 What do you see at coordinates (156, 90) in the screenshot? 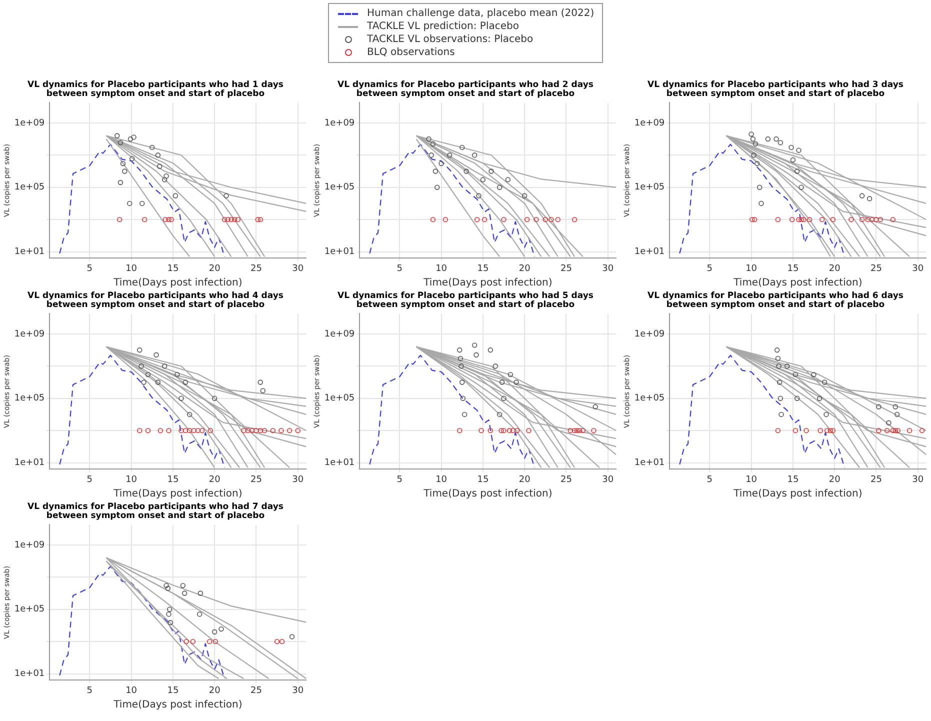
I see `chart-title: VL dynamics for Placebo participants who had 1 days between symptom onset and start of placebo` at bounding box center [156, 90].